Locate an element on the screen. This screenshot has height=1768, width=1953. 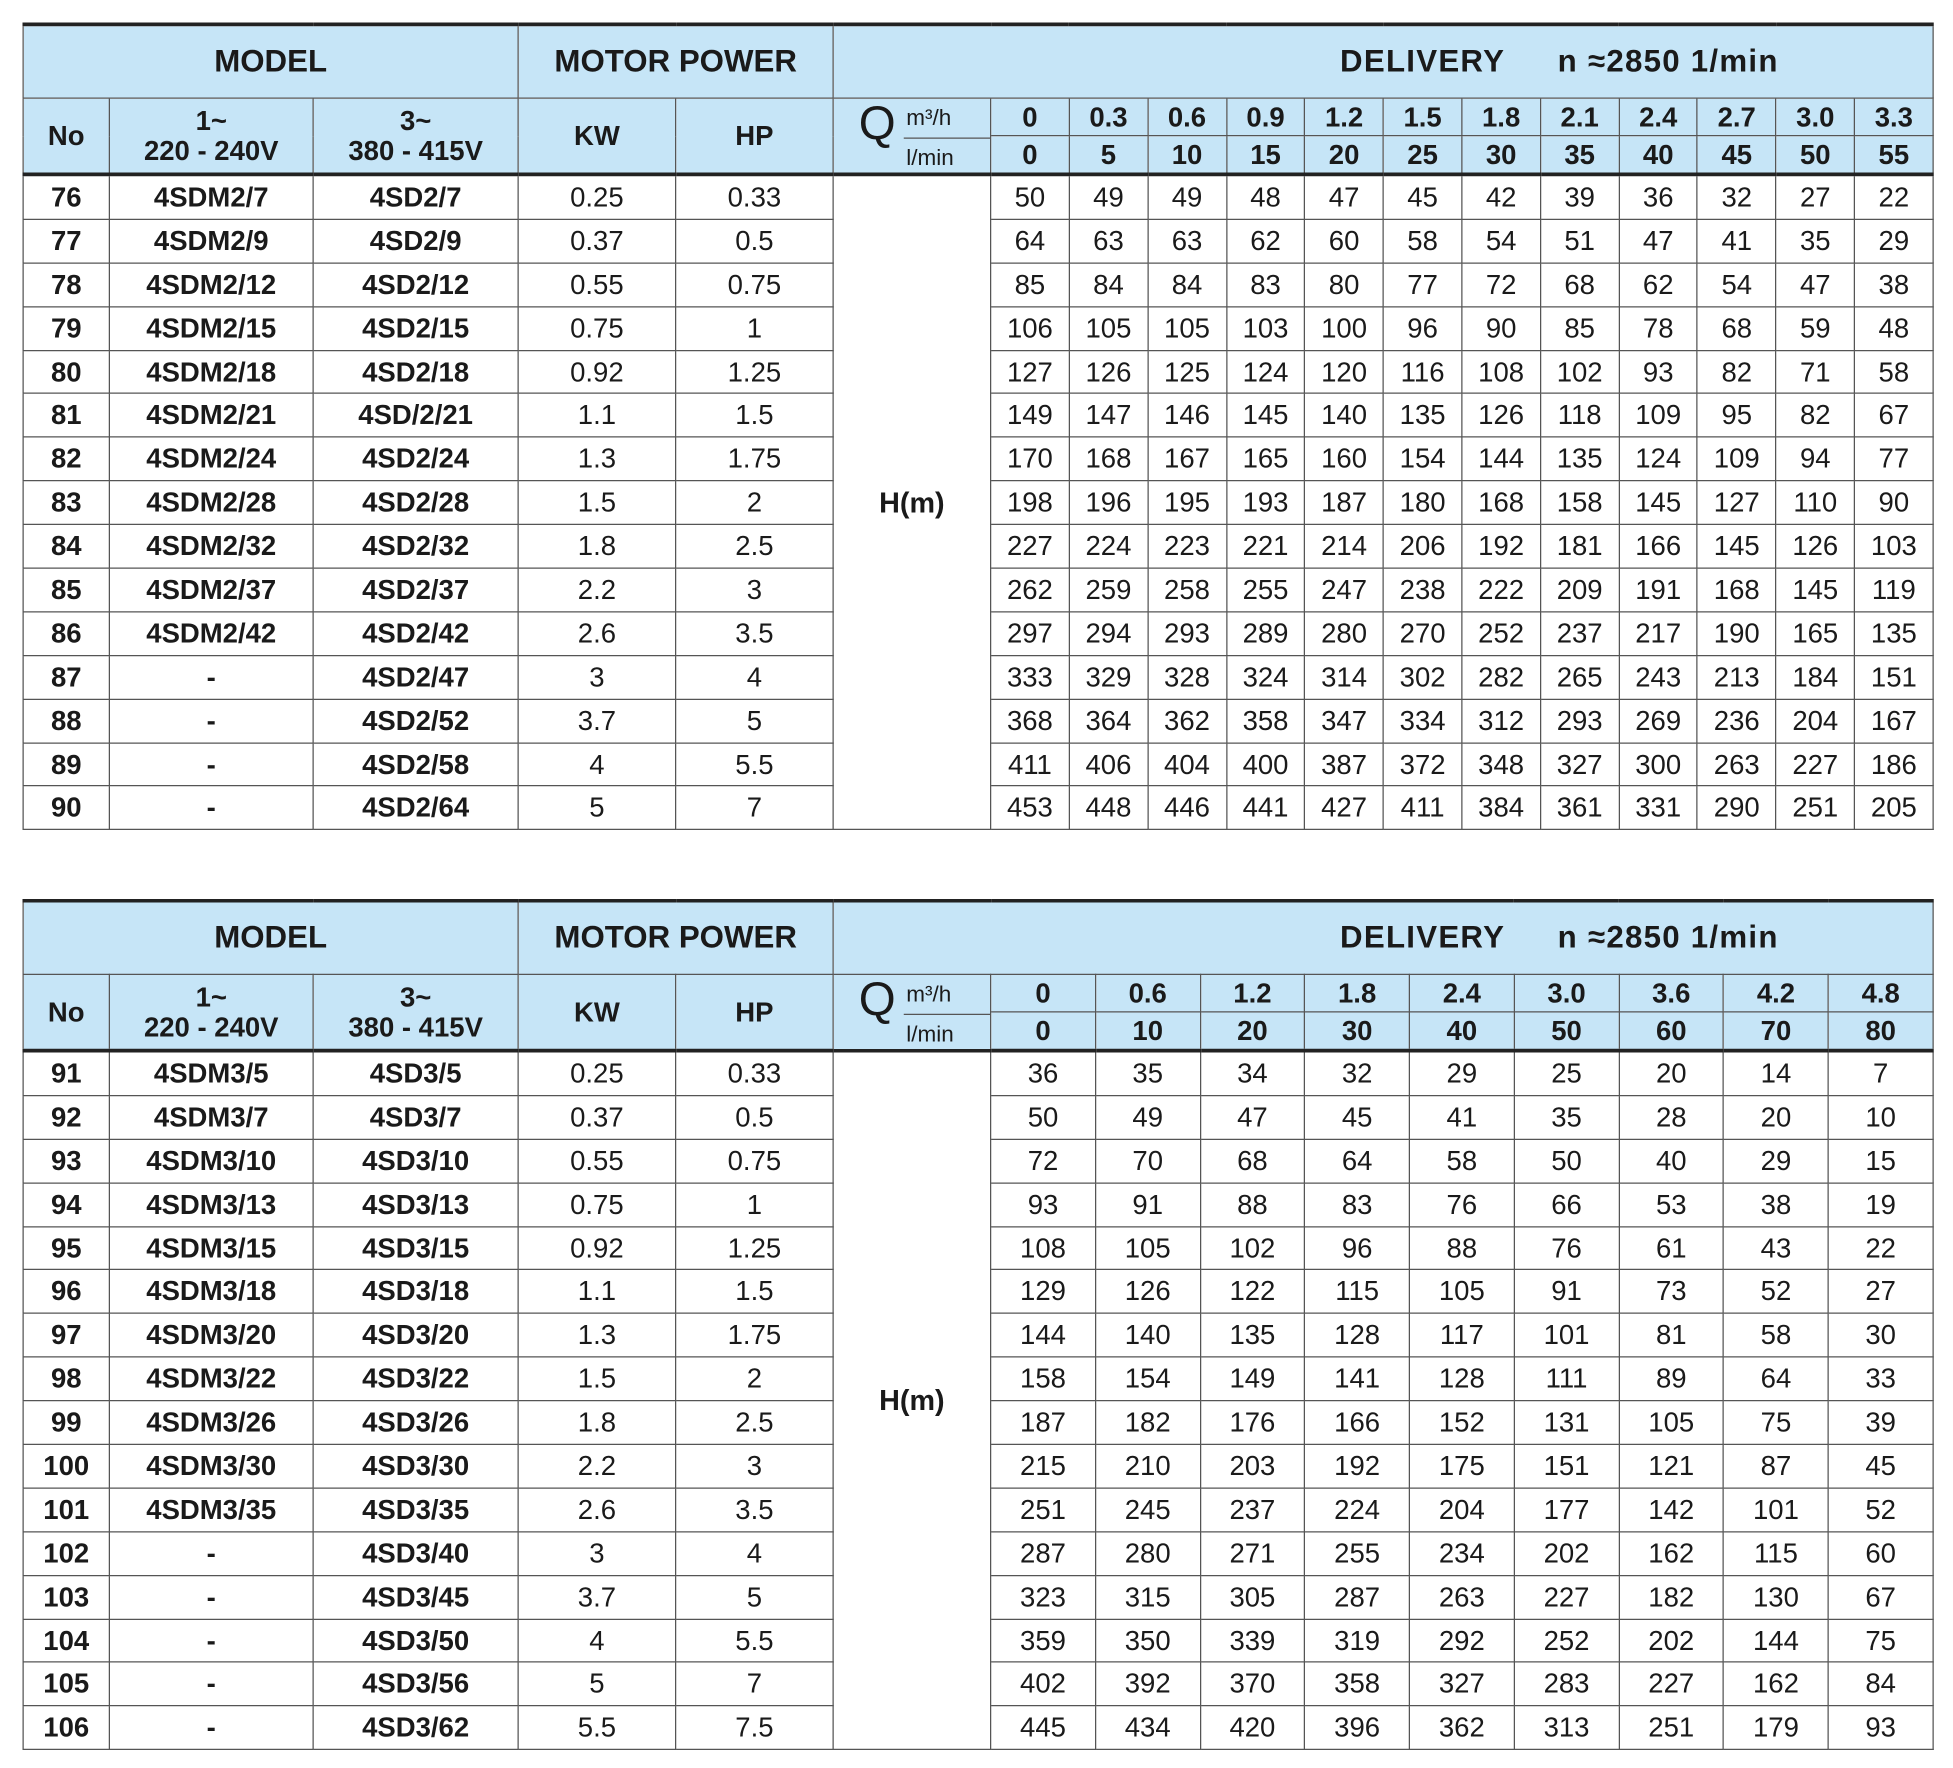
head-value: 103 is located at coordinates (1893, 546).